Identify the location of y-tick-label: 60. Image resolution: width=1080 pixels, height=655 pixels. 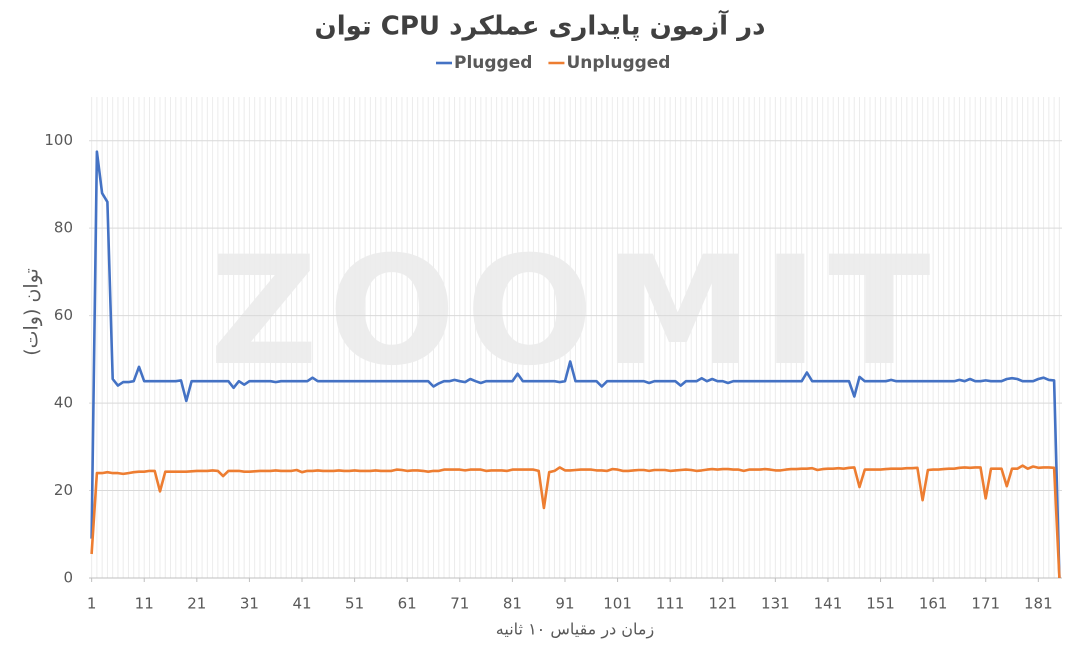
(63, 315).